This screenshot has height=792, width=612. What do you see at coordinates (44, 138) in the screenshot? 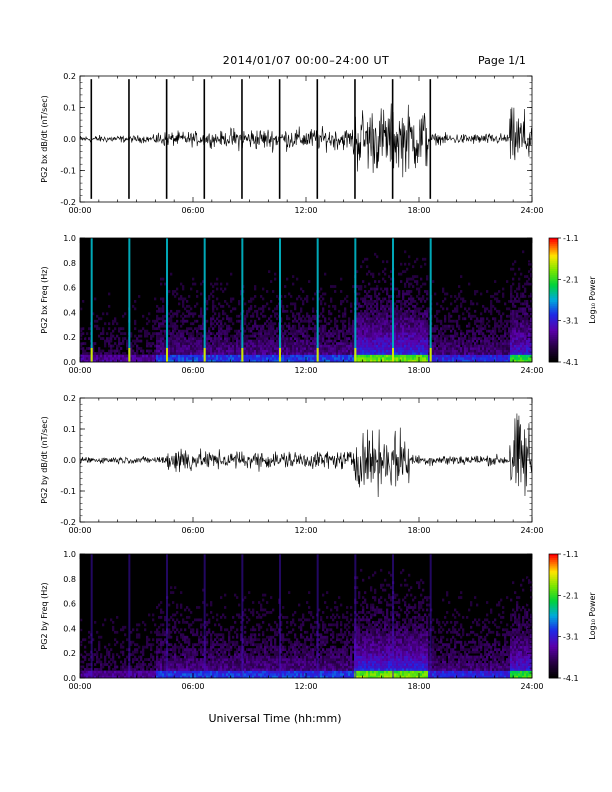
I see `y-axis-label: PG2 bx dB/dt (nT/sec)` at bounding box center [44, 138].